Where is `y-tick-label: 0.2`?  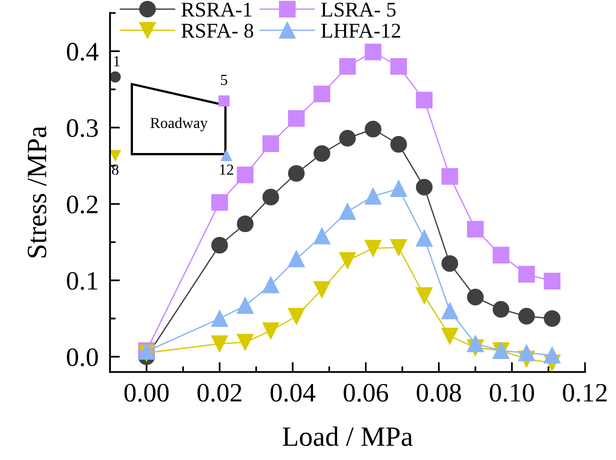 y-tick-label: 0.2 is located at coordinates (82, 205).